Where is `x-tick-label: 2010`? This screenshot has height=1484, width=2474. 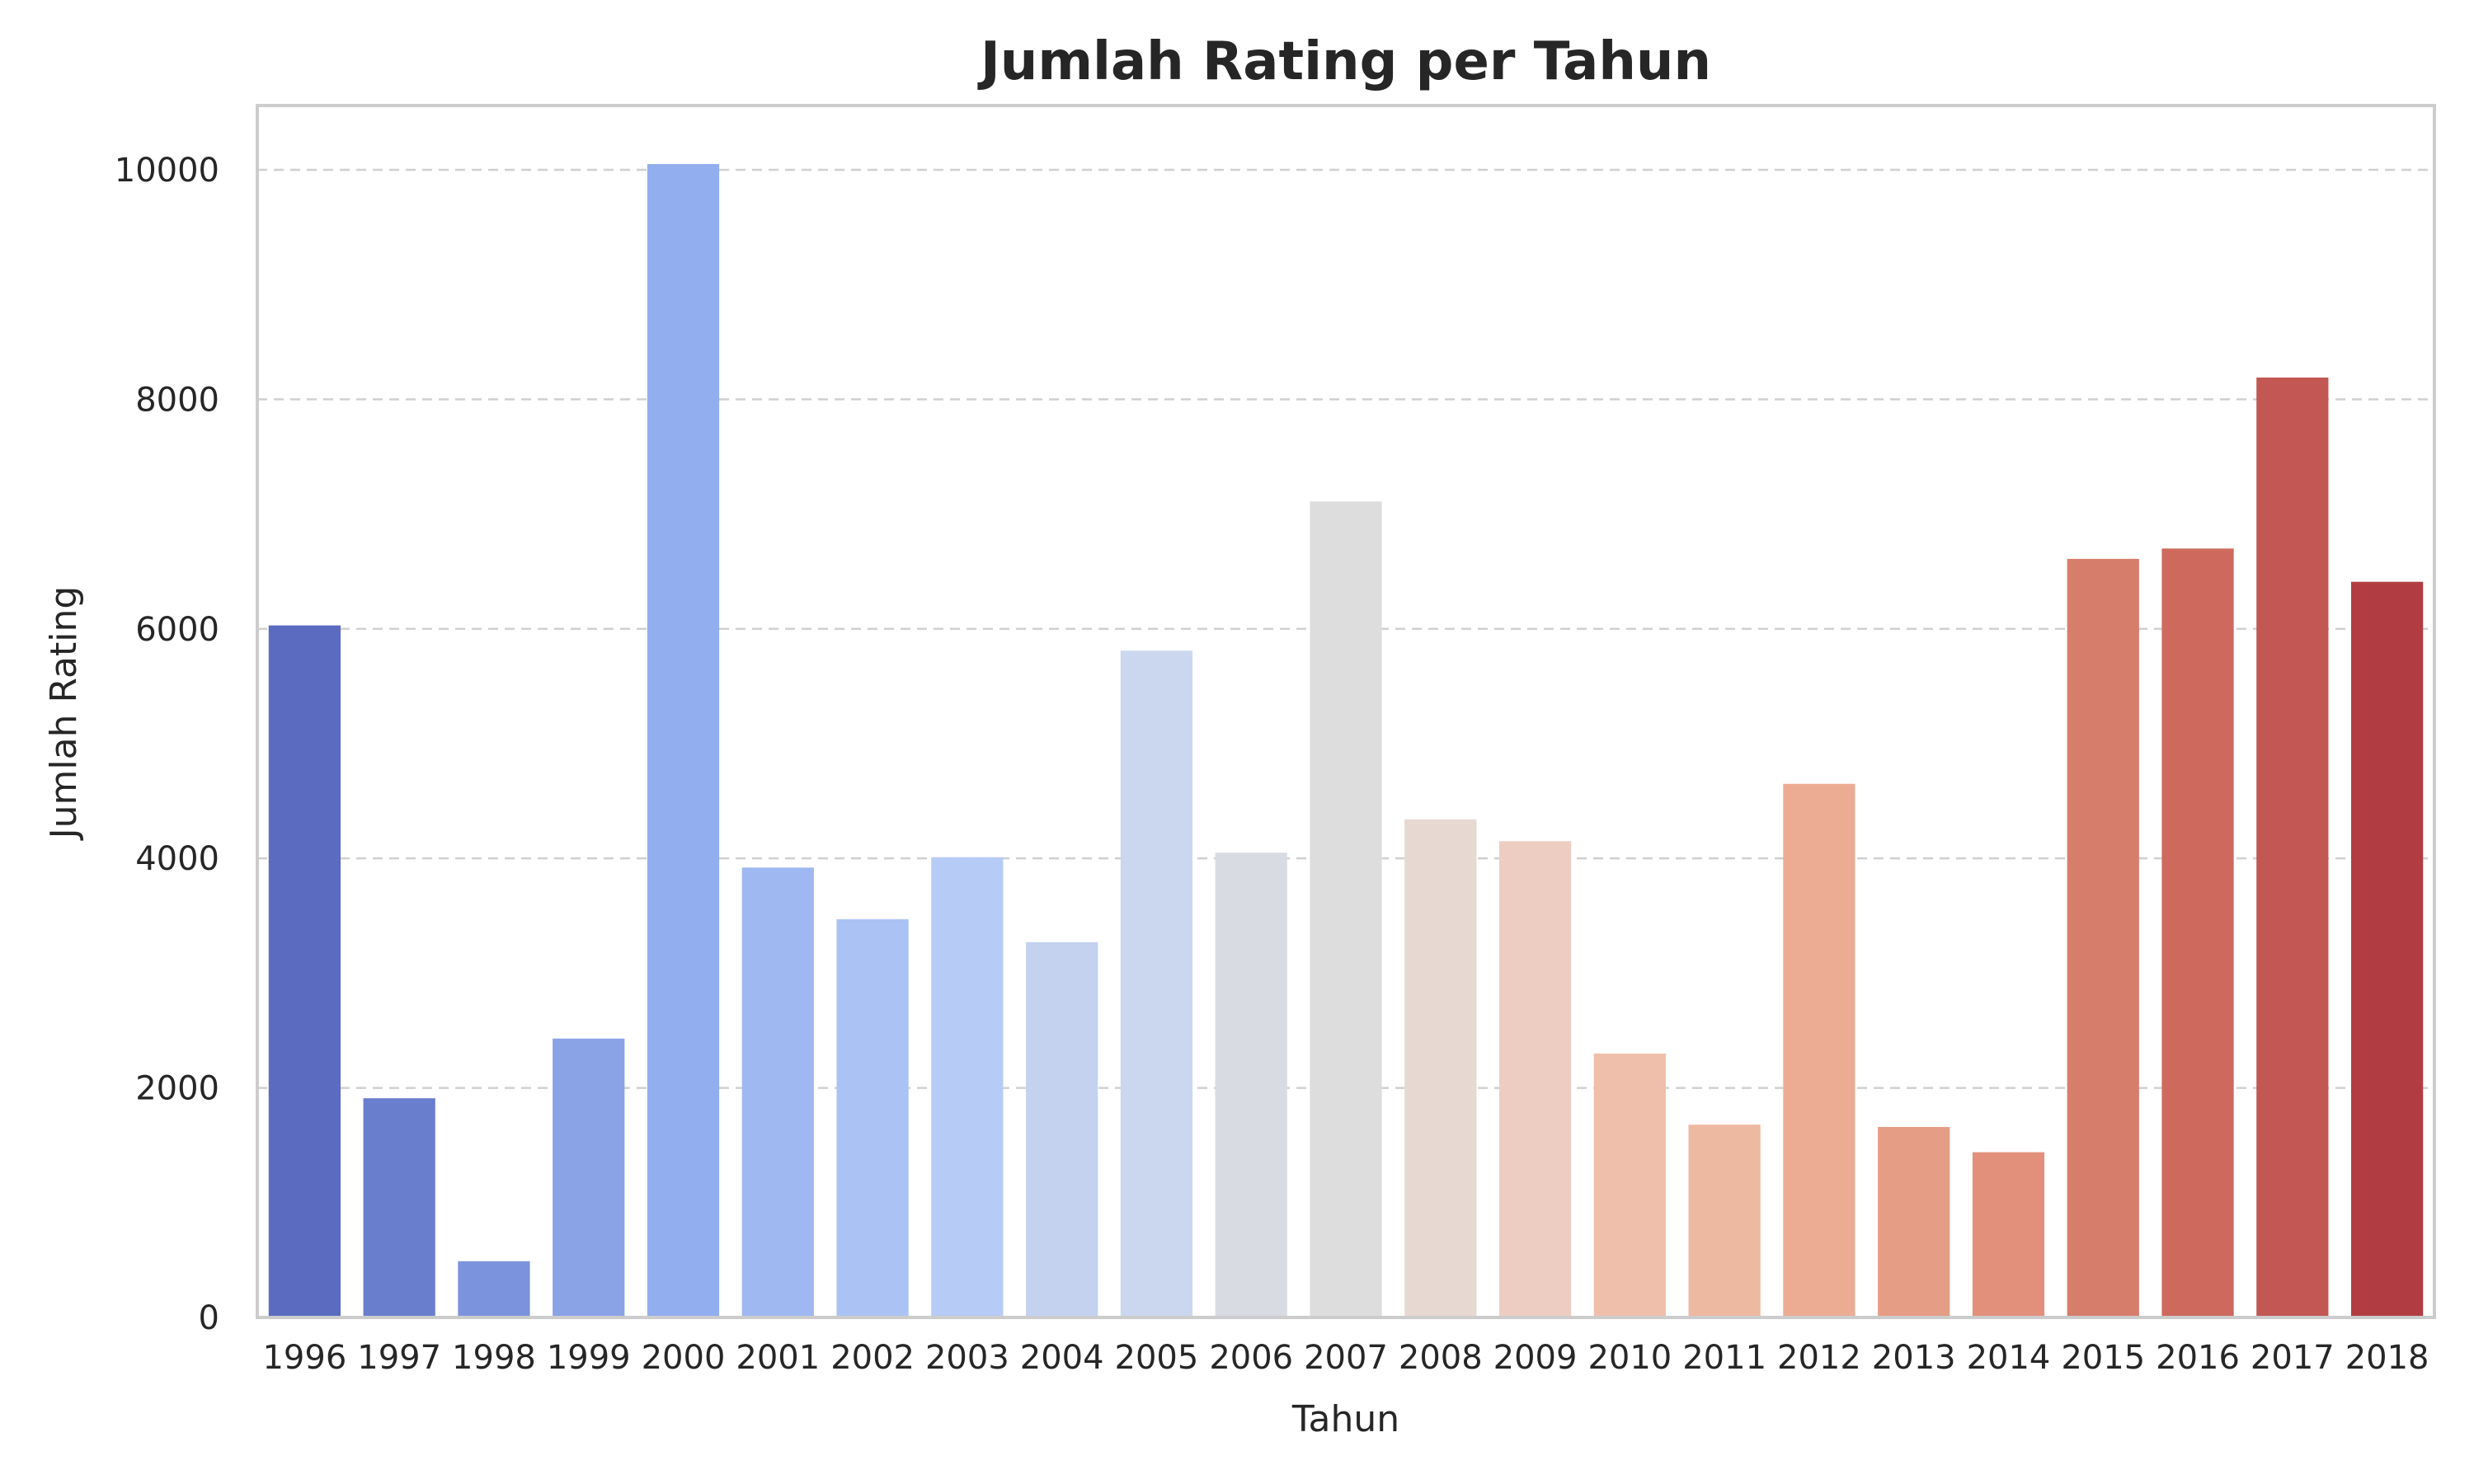
x-tick-label: 2010 is located at coordinates (1629, 1358).